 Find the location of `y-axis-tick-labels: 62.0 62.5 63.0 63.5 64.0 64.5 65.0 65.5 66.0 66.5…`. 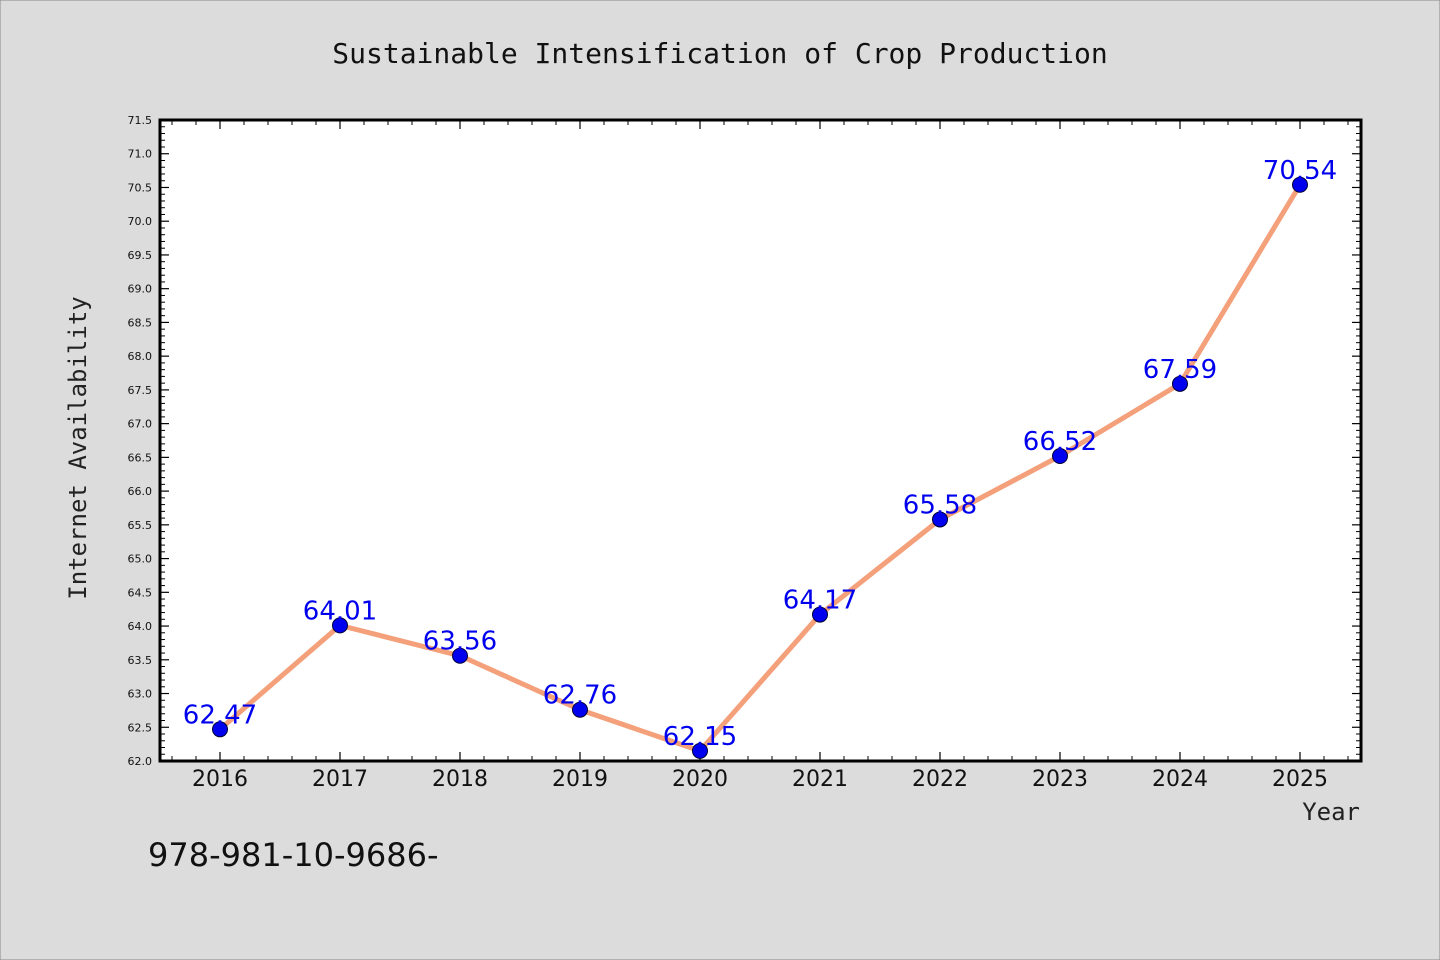

y-axis-tick-labels: 62.0 62.5 63.0 63.5 64.0 64.5 65.0 65.5 66.0 66.5… is located at coordinates (140, 441).